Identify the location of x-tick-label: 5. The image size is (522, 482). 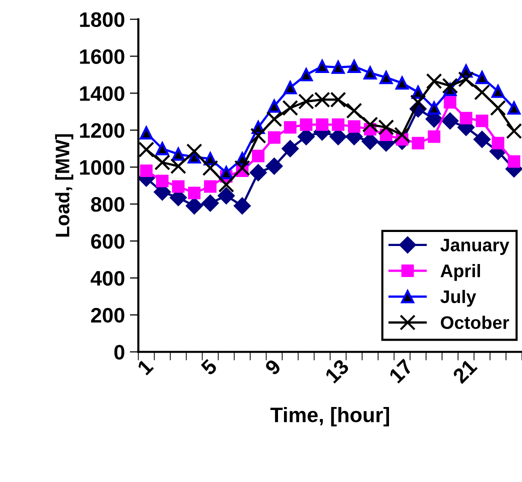
(209, 367).